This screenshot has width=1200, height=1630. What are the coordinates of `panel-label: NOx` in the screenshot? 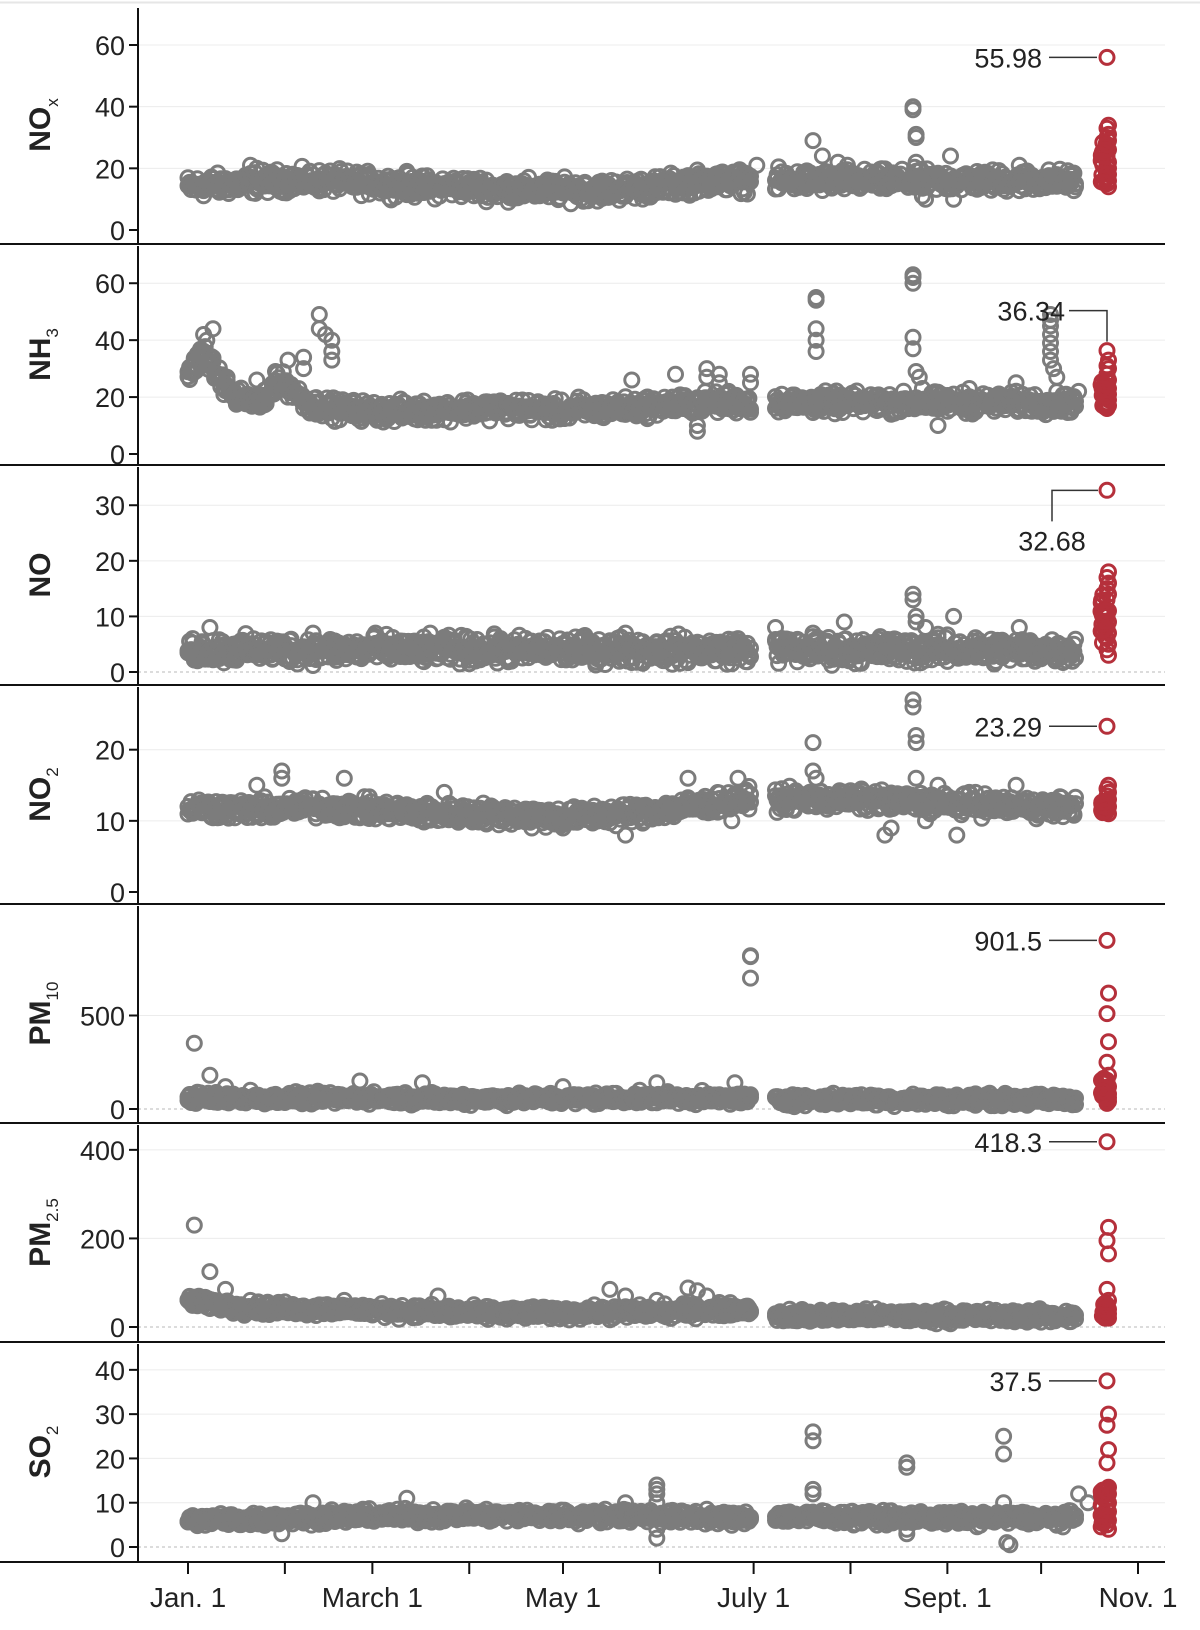 It's located at (43, 125).